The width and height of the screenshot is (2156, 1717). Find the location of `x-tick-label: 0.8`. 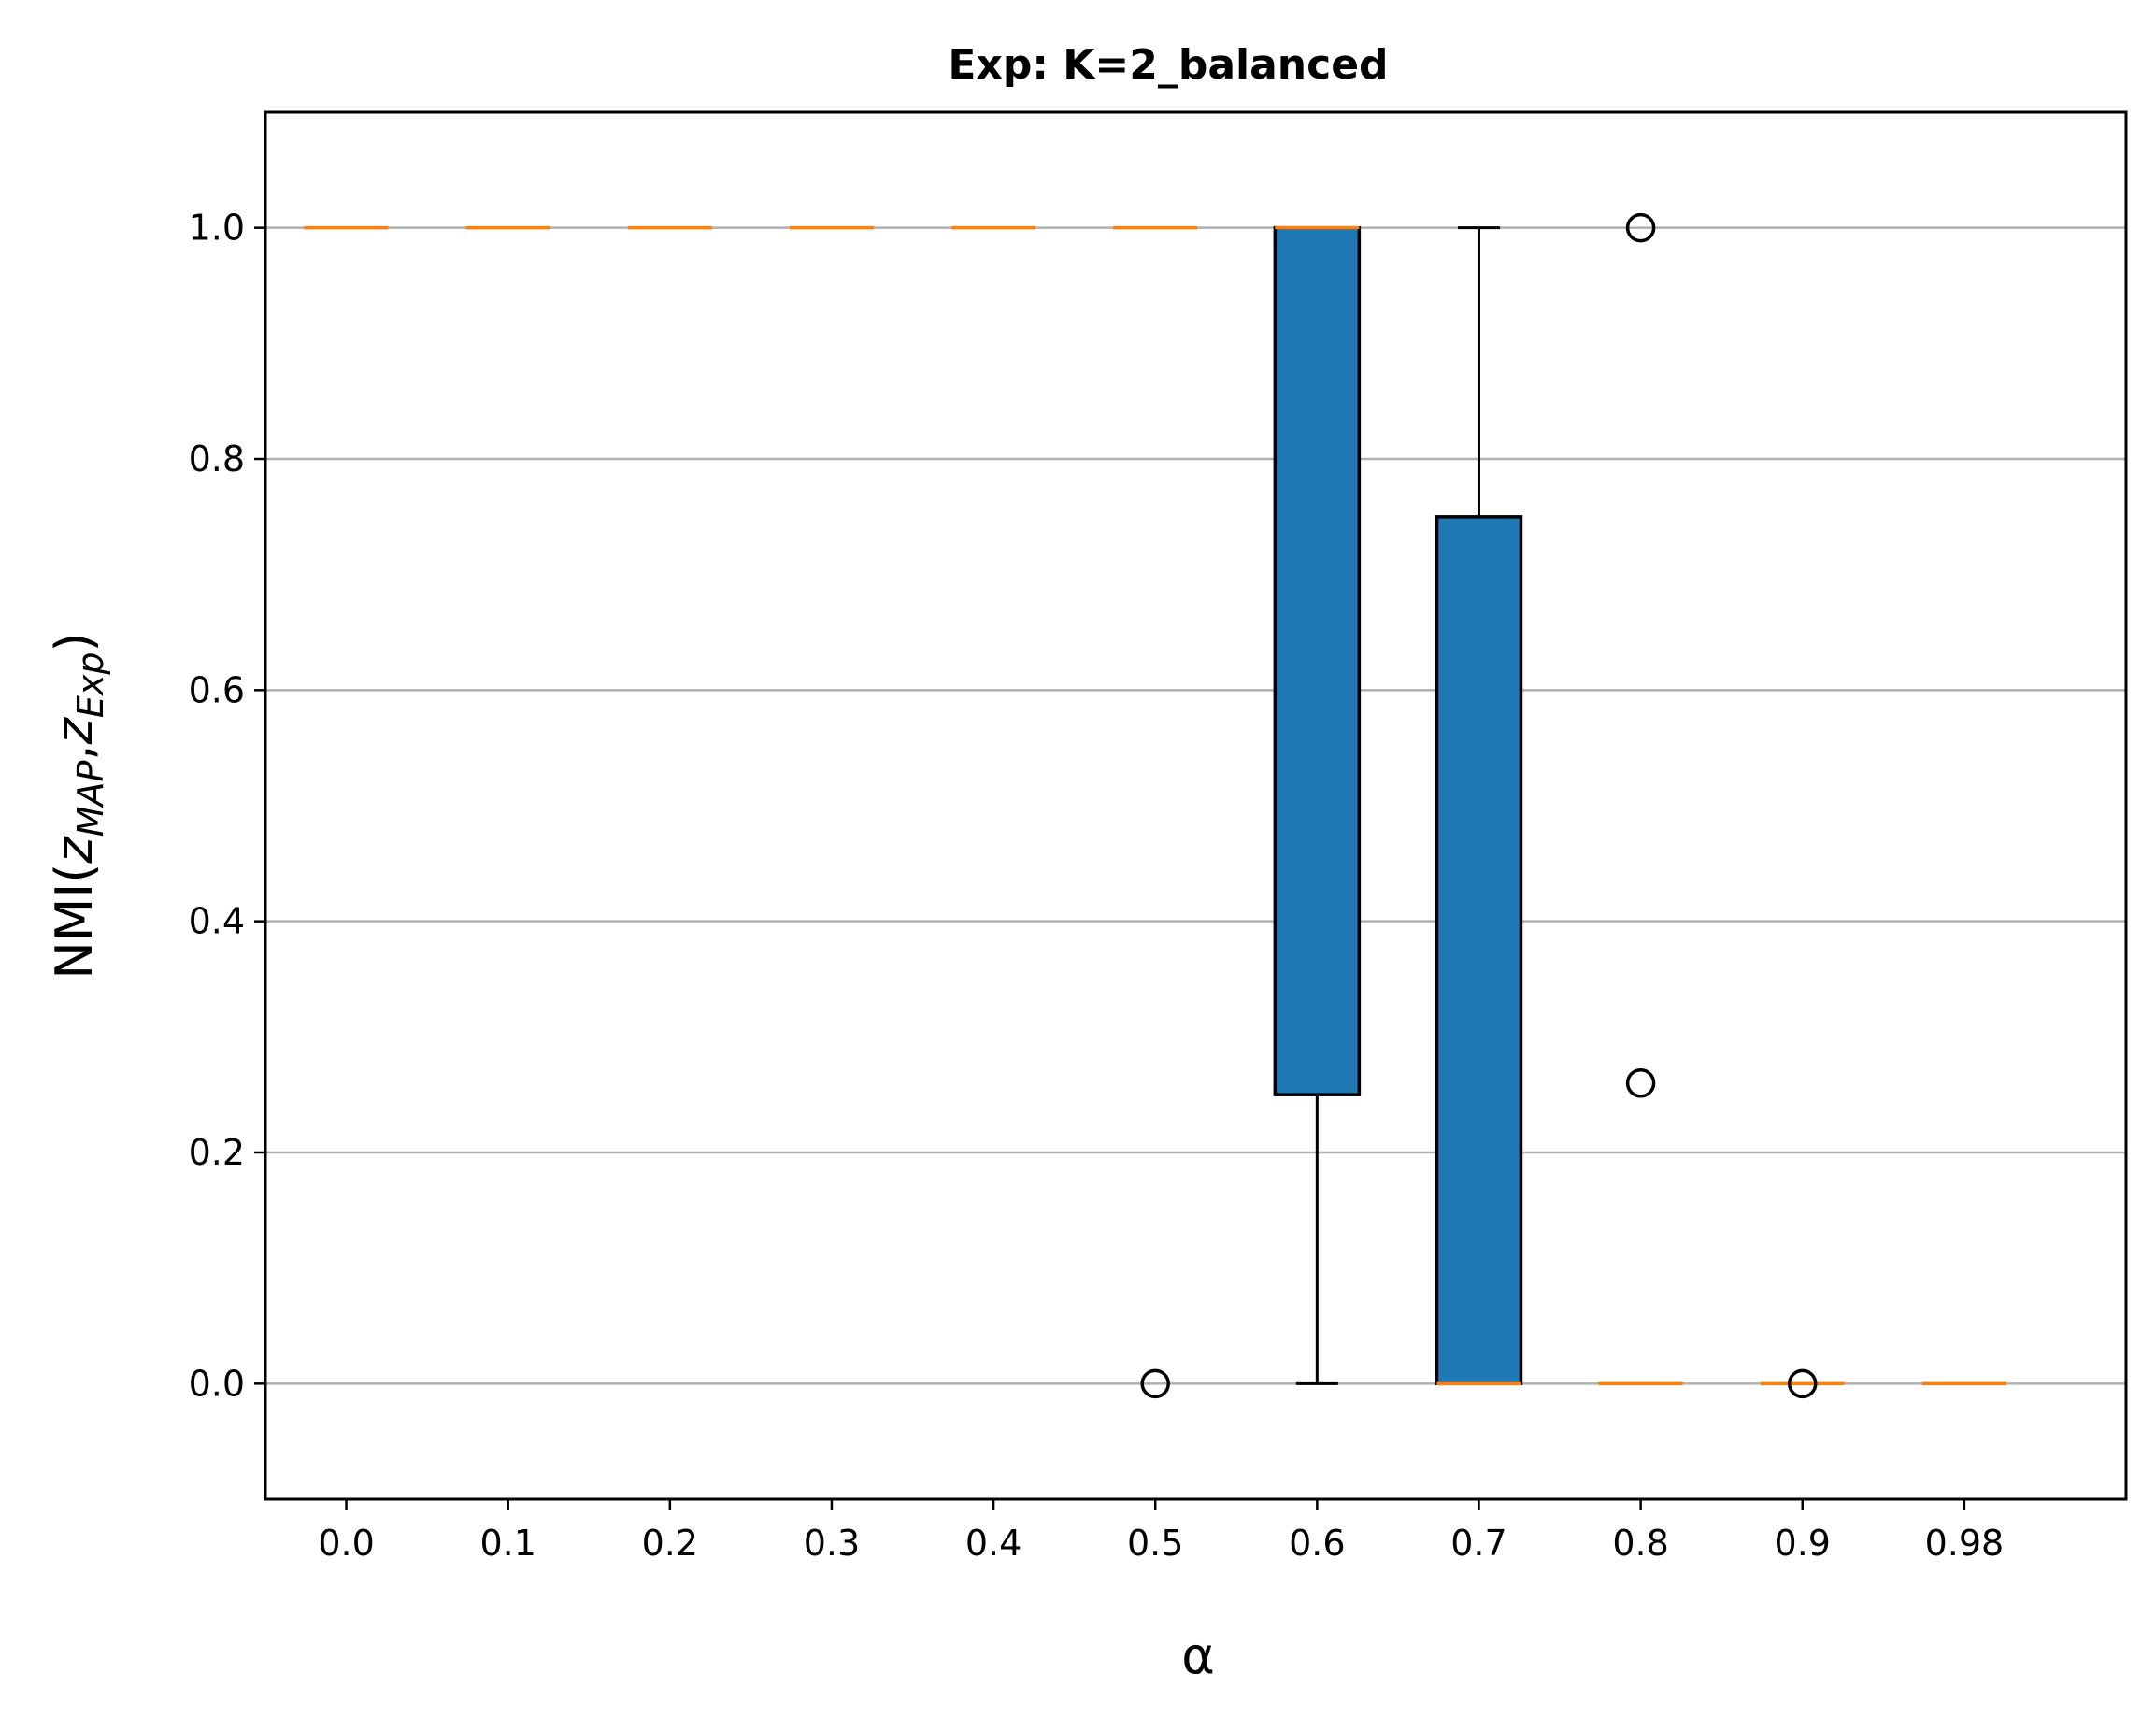

x-tick-label: 0.8 is located at coordinates (1640, 1544).